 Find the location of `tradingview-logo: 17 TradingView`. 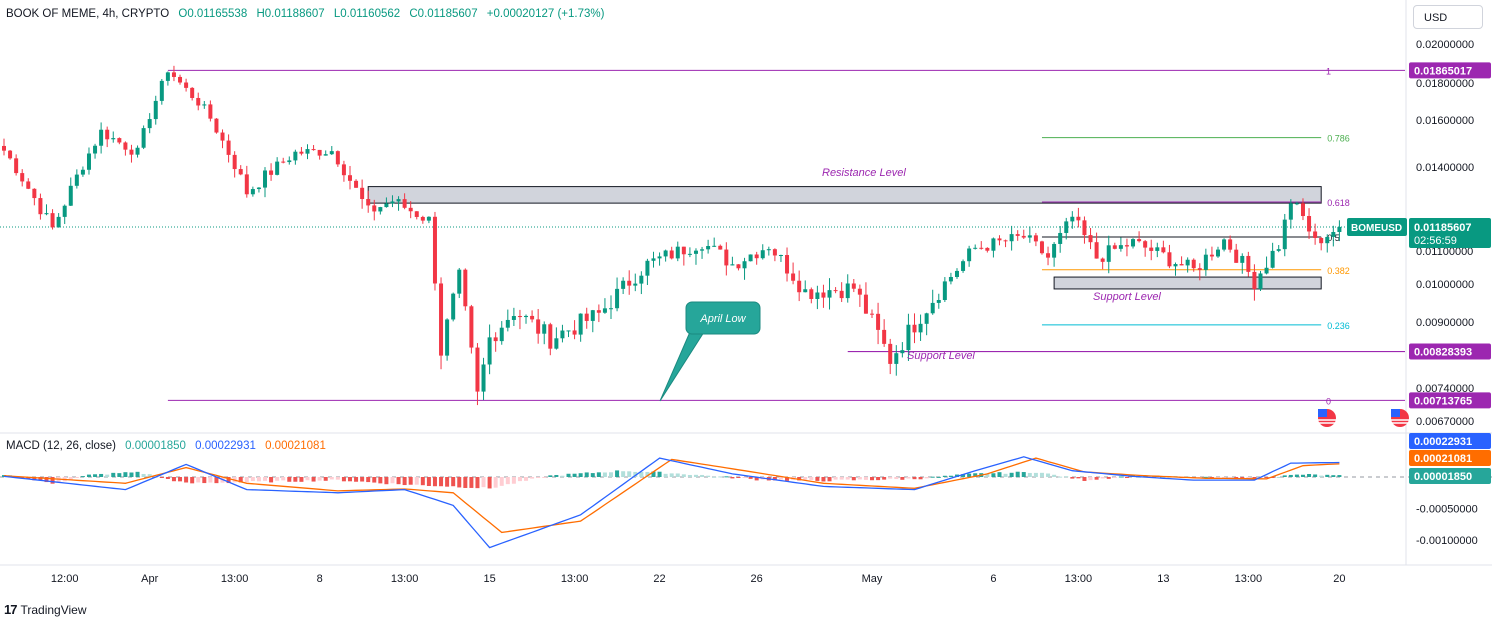

tradingview-logo: 17 TradingView is located at coordinates (45, 609).